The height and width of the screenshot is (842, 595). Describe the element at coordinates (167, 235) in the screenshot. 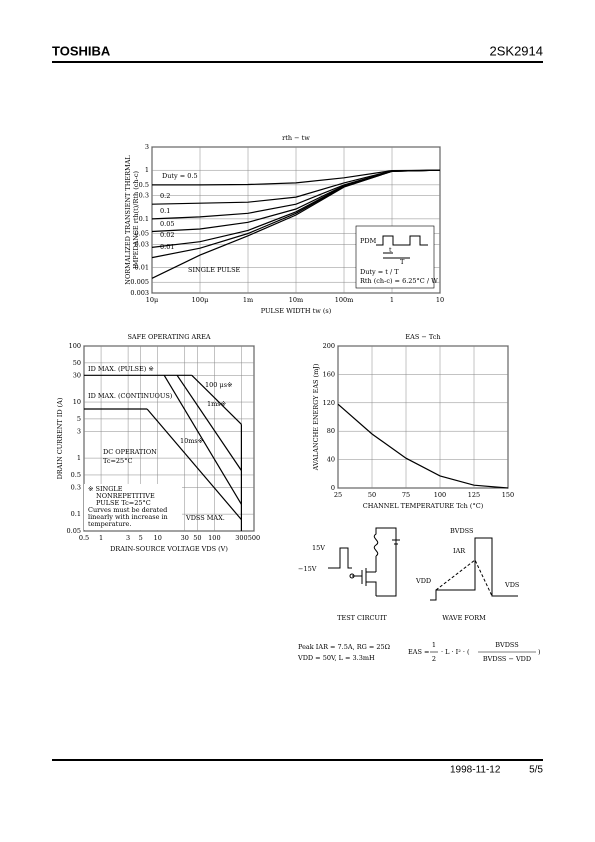

I see `curve-label: 0.02` at that location.